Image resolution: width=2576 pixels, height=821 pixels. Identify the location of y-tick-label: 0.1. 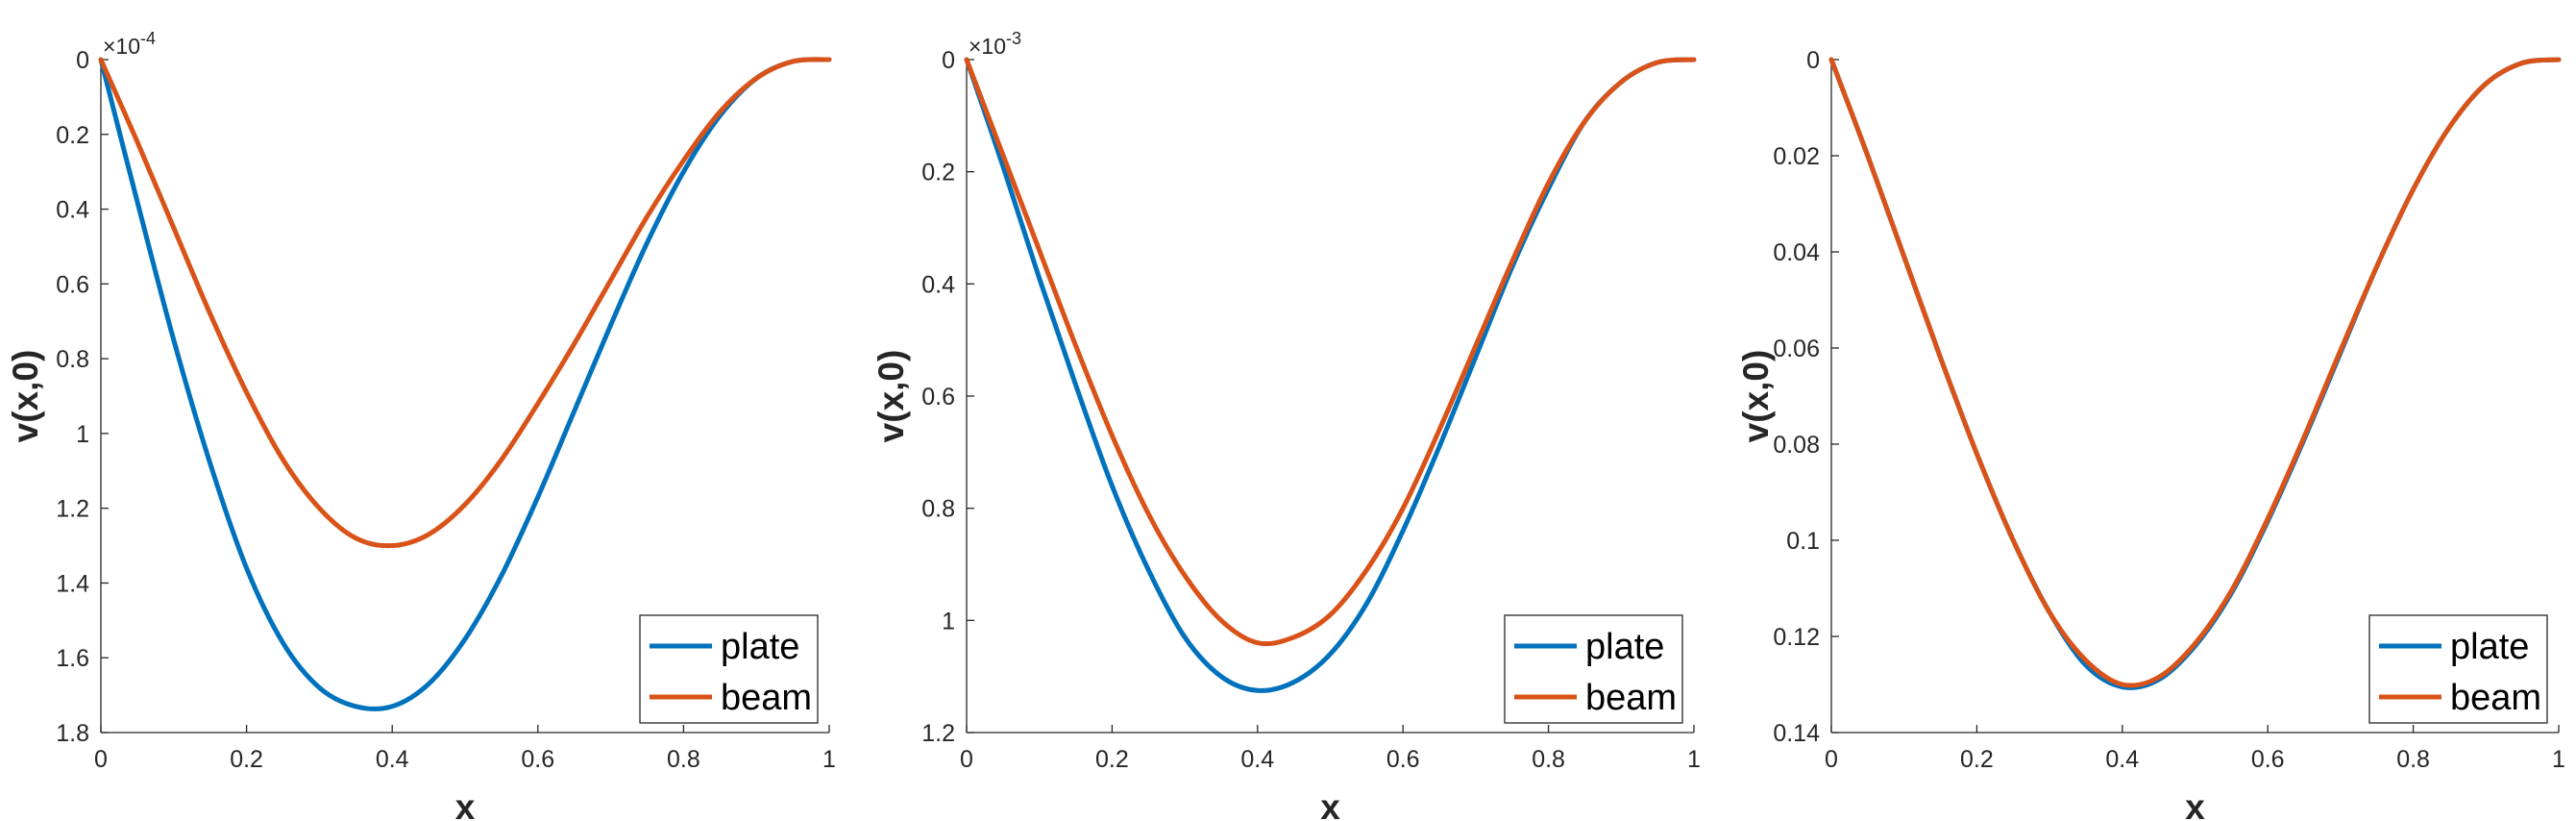
(1803, 541).